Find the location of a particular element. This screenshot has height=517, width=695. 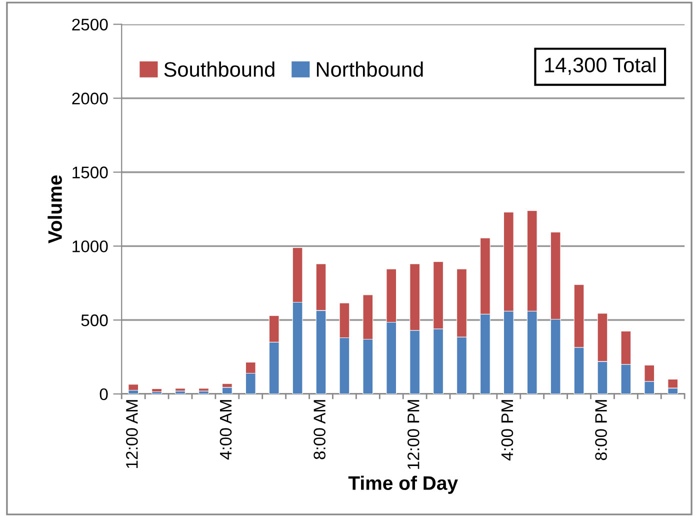

x-tick-label: 12:00 AM is located at coordinates (132, 434).